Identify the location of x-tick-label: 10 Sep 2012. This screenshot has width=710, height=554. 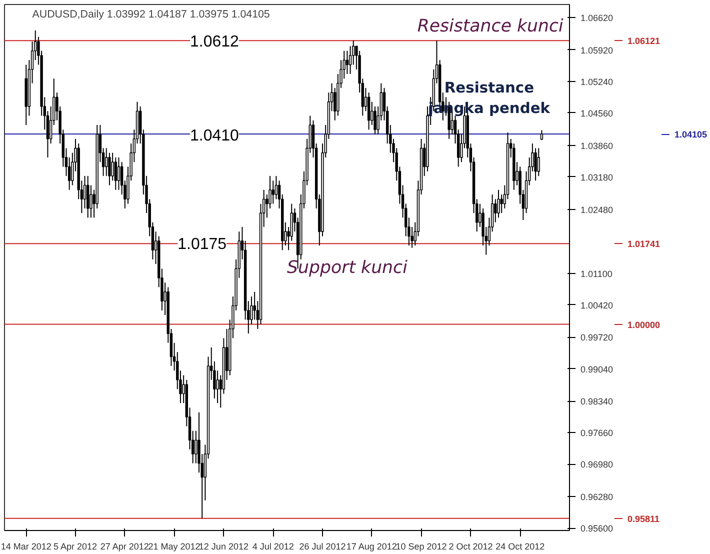
(421, 547).